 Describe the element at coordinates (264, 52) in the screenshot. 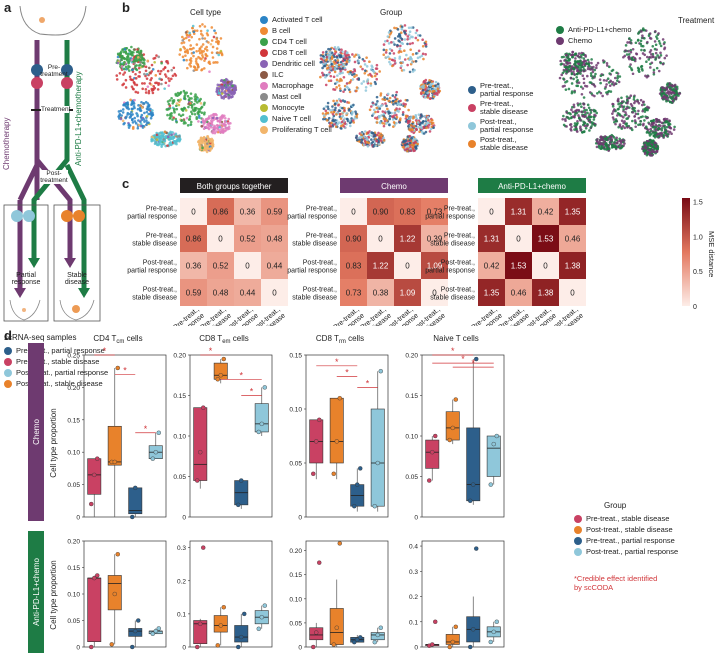

I see `legend-dot-icon` at that location.